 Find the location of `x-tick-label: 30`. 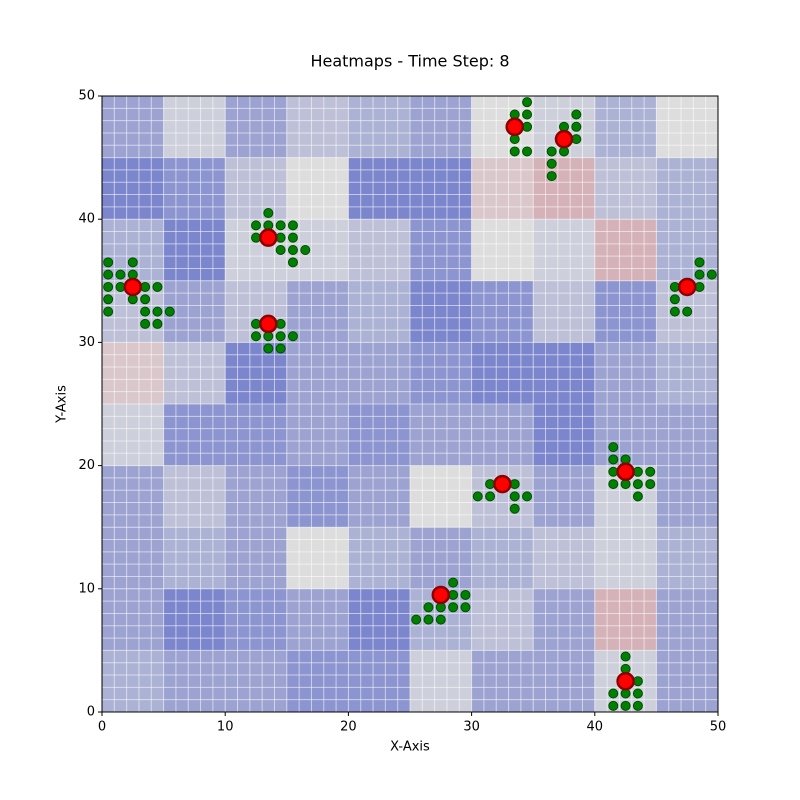

x-tick-label: 30 is located at coordinates (471, 727).